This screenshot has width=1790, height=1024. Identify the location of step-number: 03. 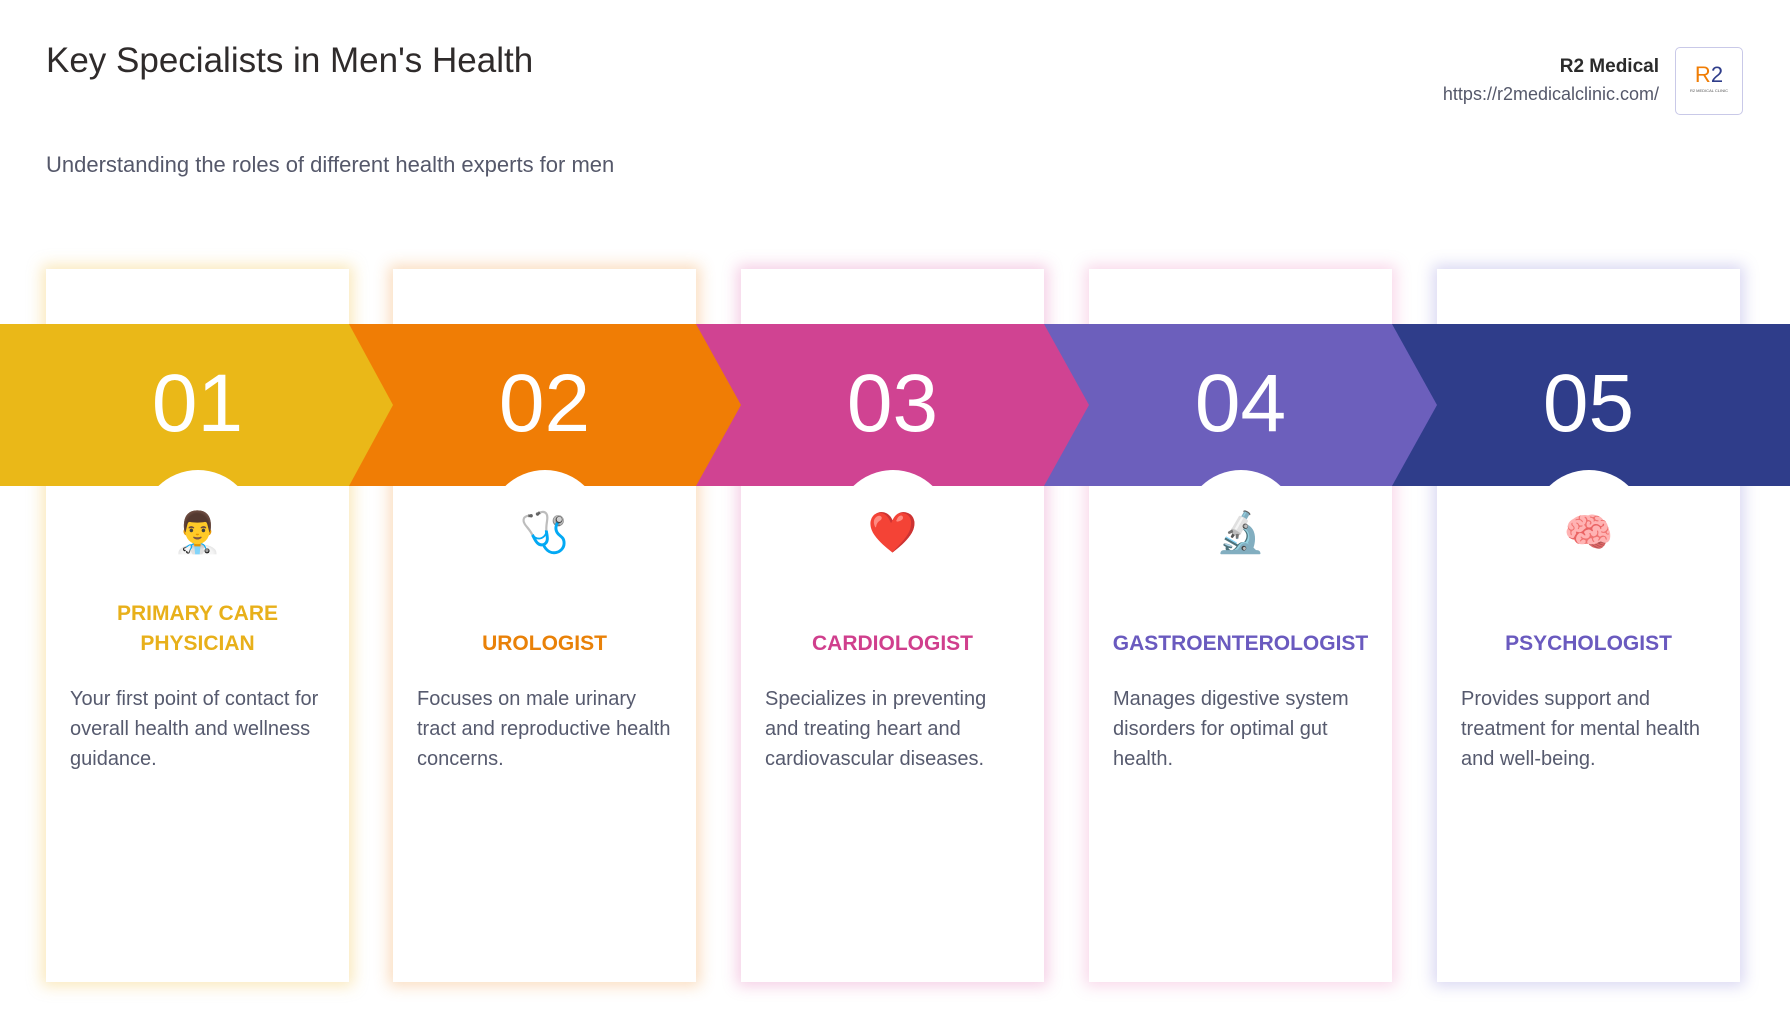
(892, 403).